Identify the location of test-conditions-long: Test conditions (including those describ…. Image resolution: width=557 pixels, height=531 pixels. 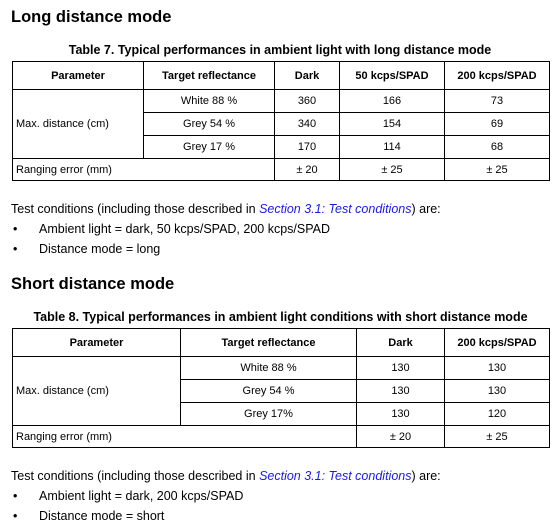
(226, 209).